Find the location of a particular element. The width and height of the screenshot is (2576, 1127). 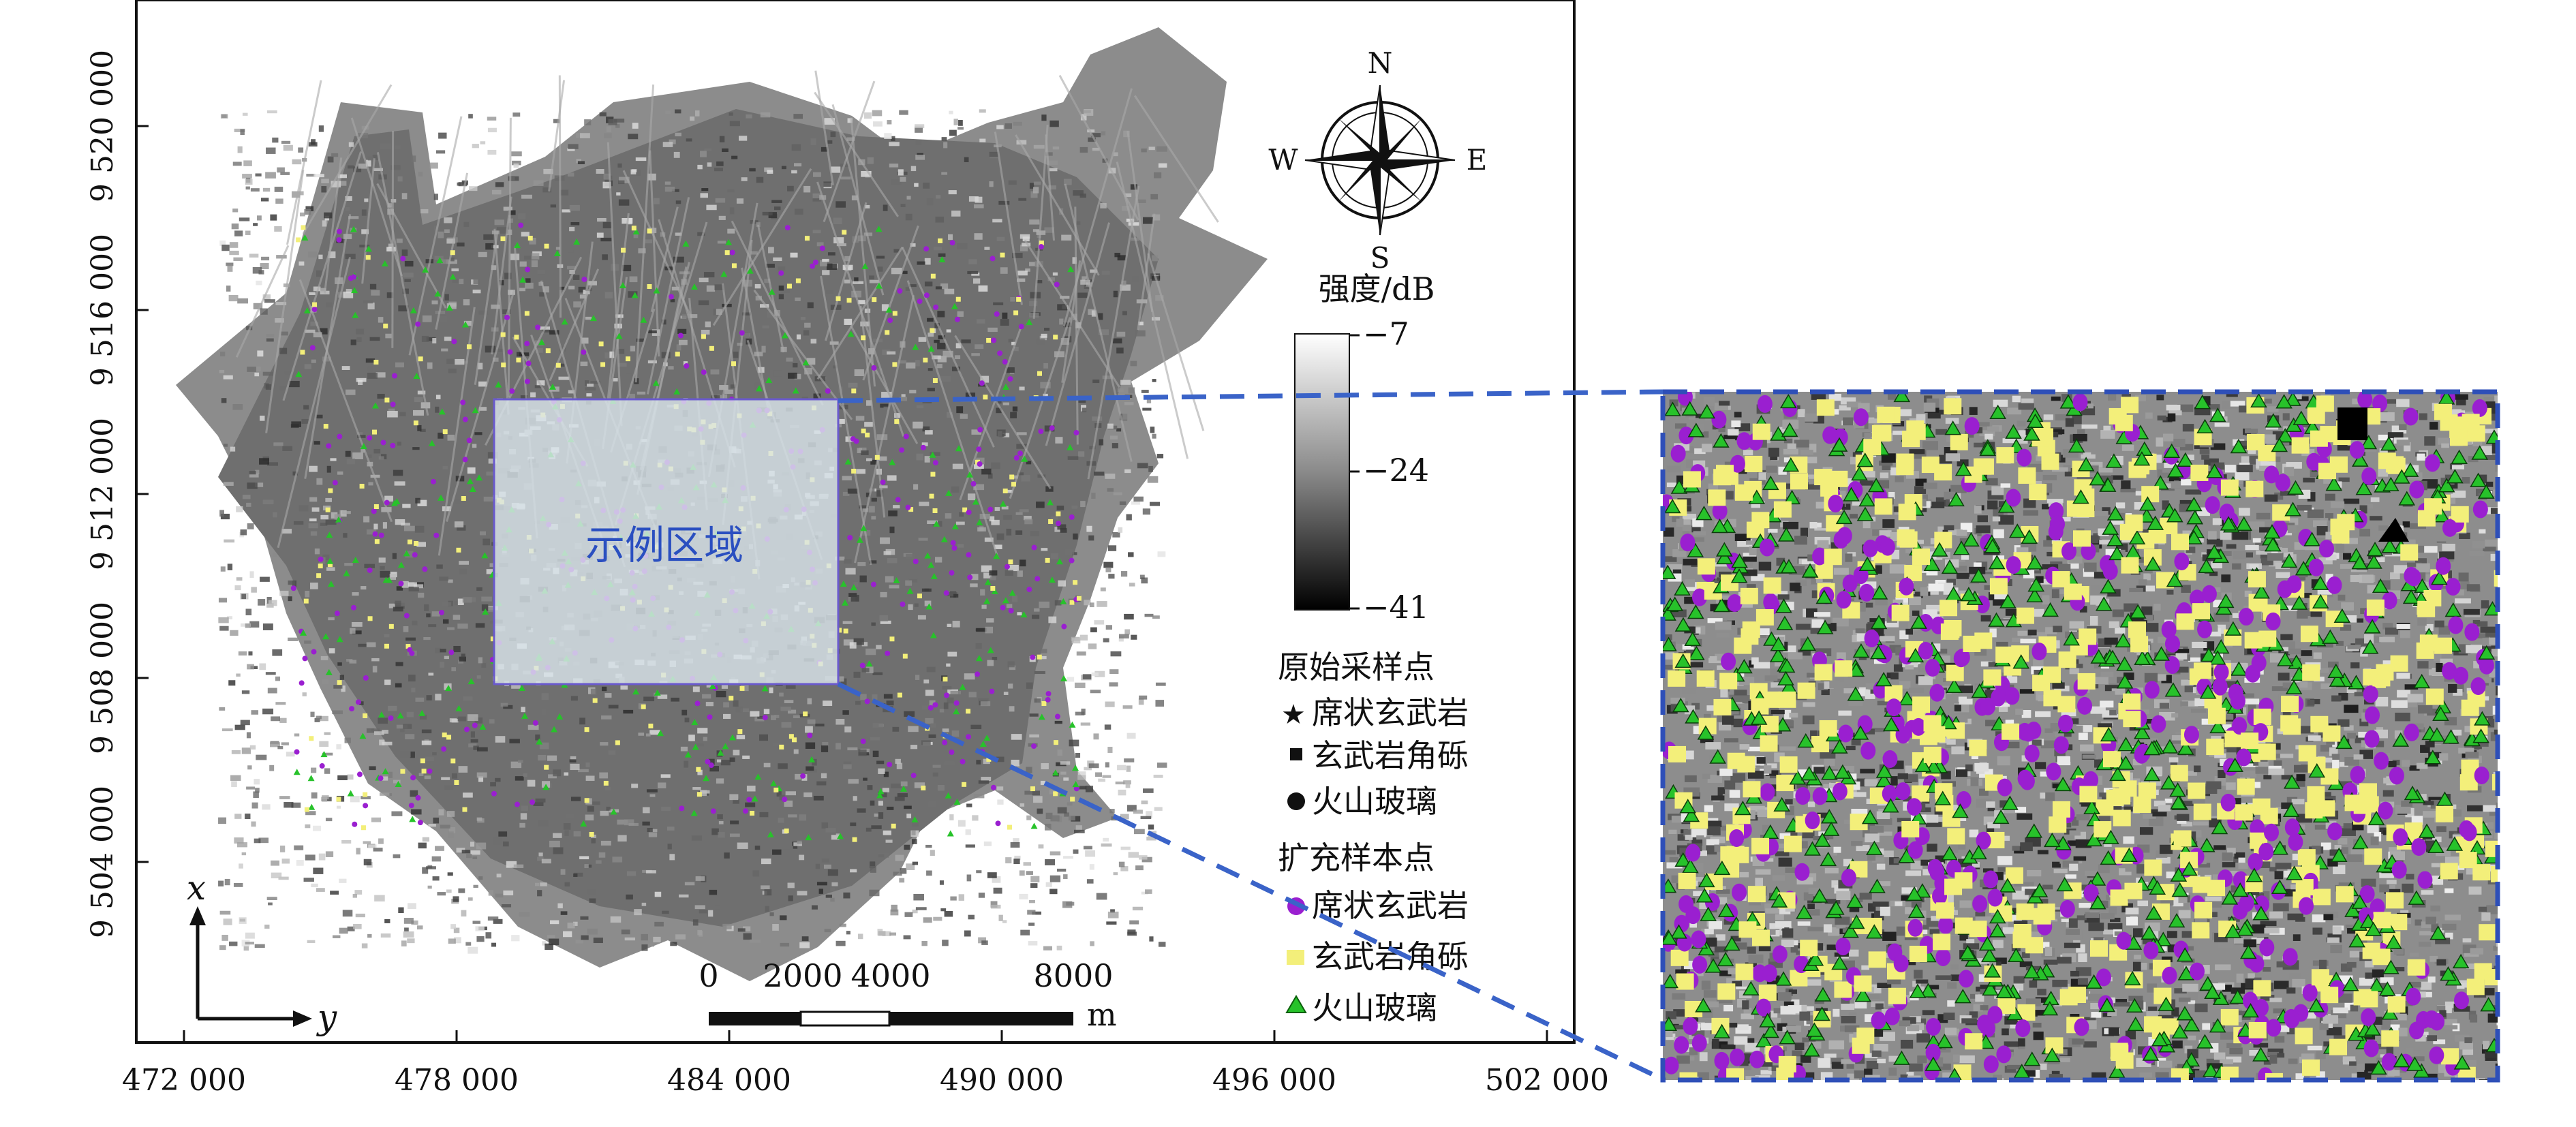

y-tick-label: 9 516 000 is located at coordinates (102, 310).